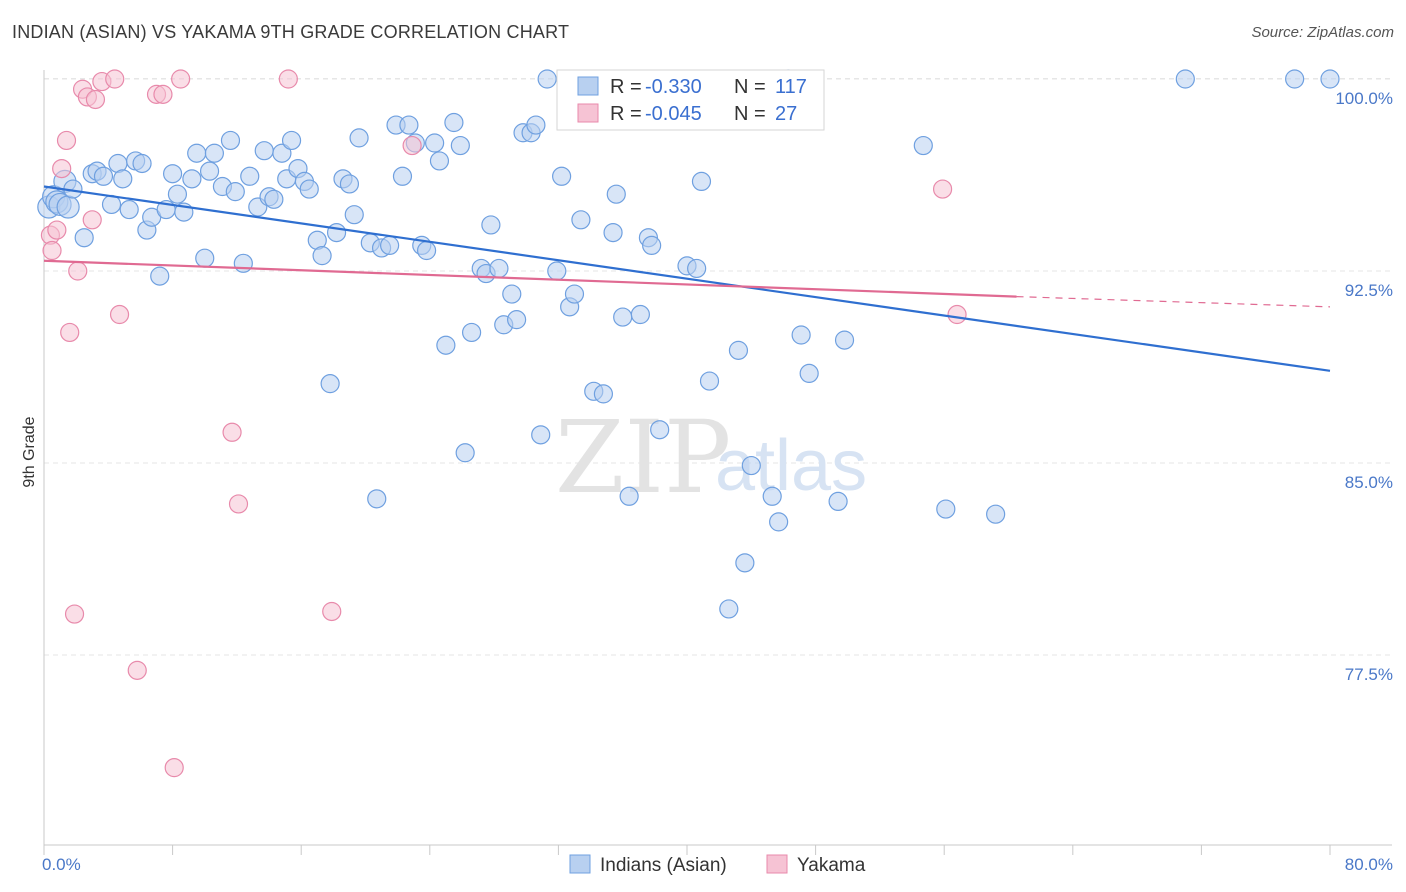 This screenshot has height=892, width=1406. I want to click on x-tick-label-0: 0.0%, so click(61, 864).